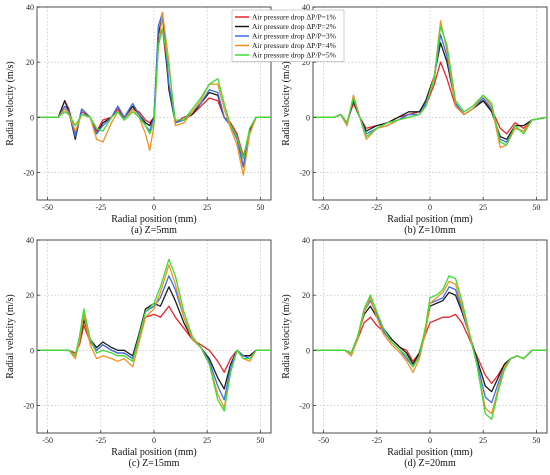 This screenshot has width=550, height=475. Describe the element at coordinates (430, 463) in the screenshot. I see `subplot-caption: (d) Z=20mm` at that location.